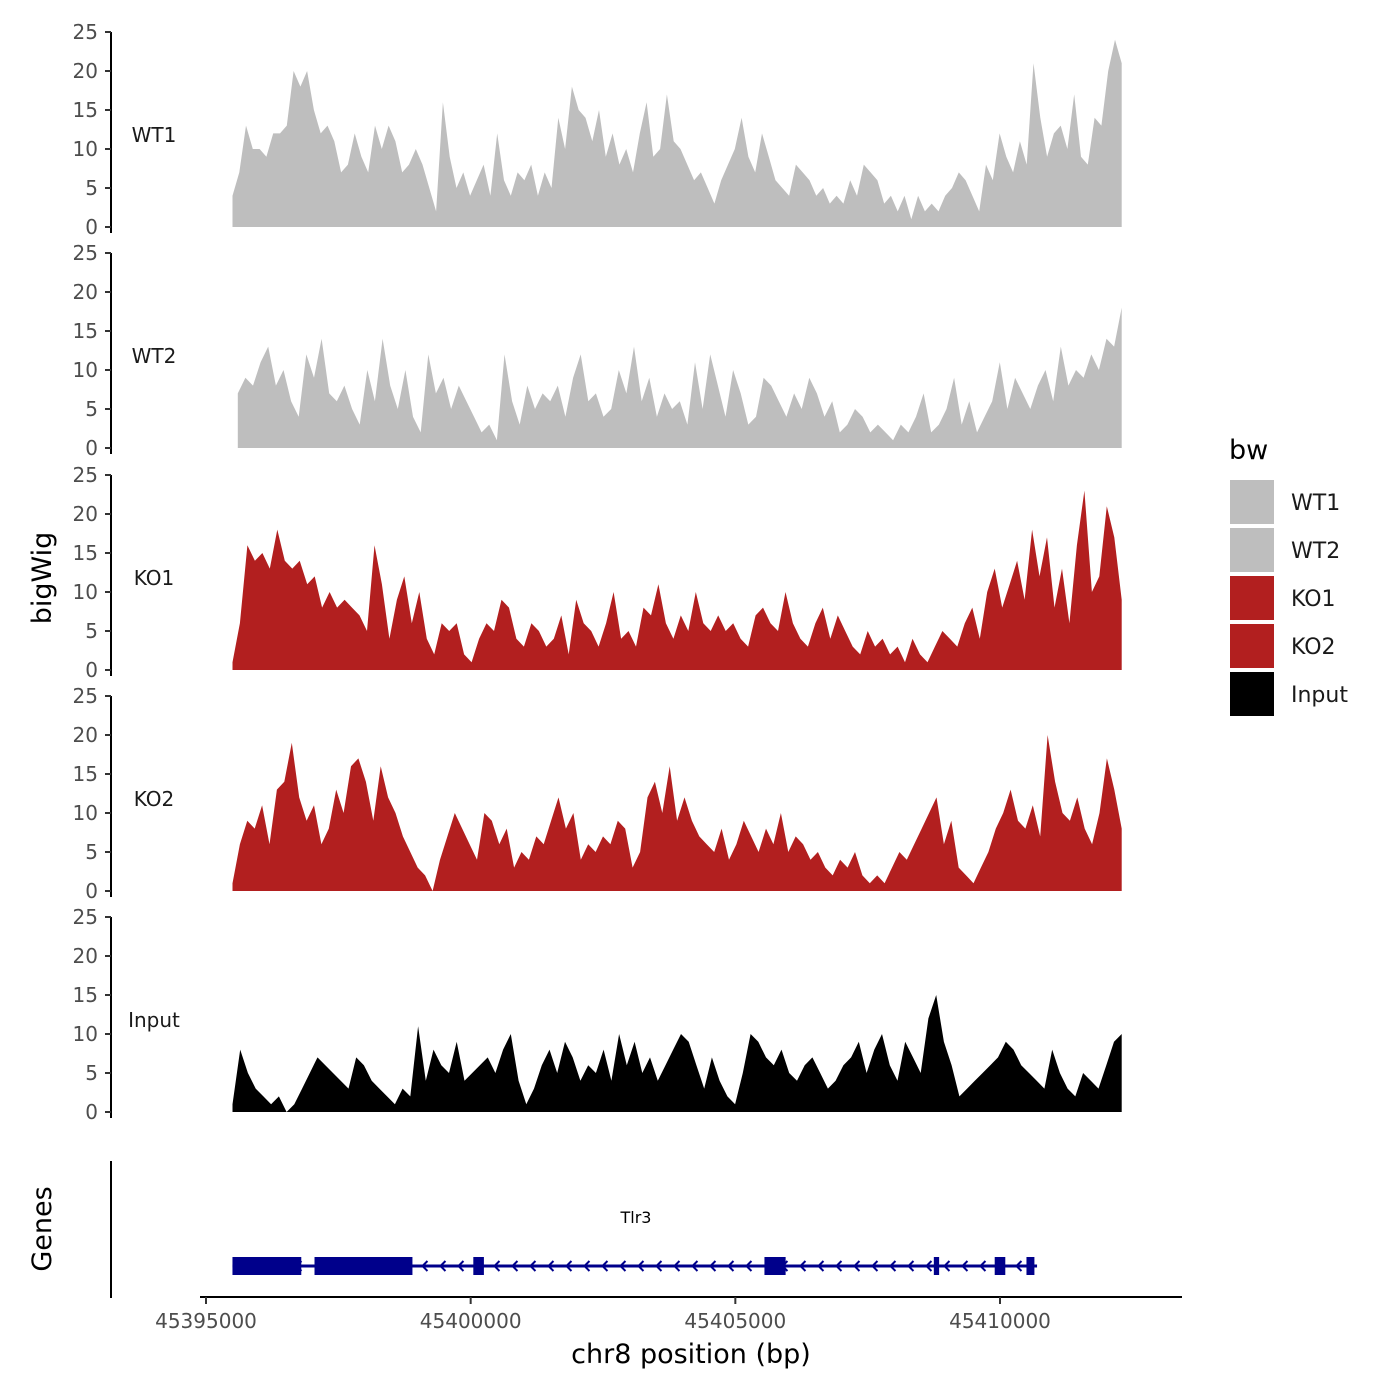 Image resolution: width=1400 pixels, height=1400 pixels. I want to click on legend-entries: WT1 WT2 KO1 KO2 Input, so click(1289, 598).